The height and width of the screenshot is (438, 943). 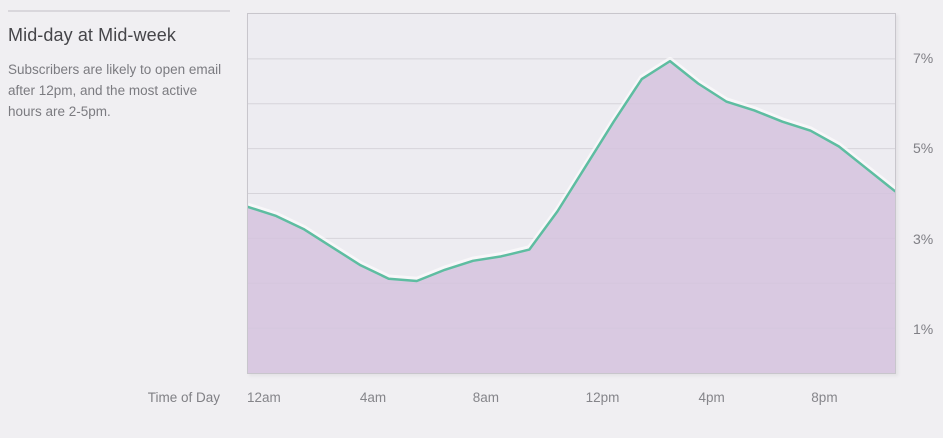 I want to click on x-tick-label: 4am, so click(x=373, y=397).